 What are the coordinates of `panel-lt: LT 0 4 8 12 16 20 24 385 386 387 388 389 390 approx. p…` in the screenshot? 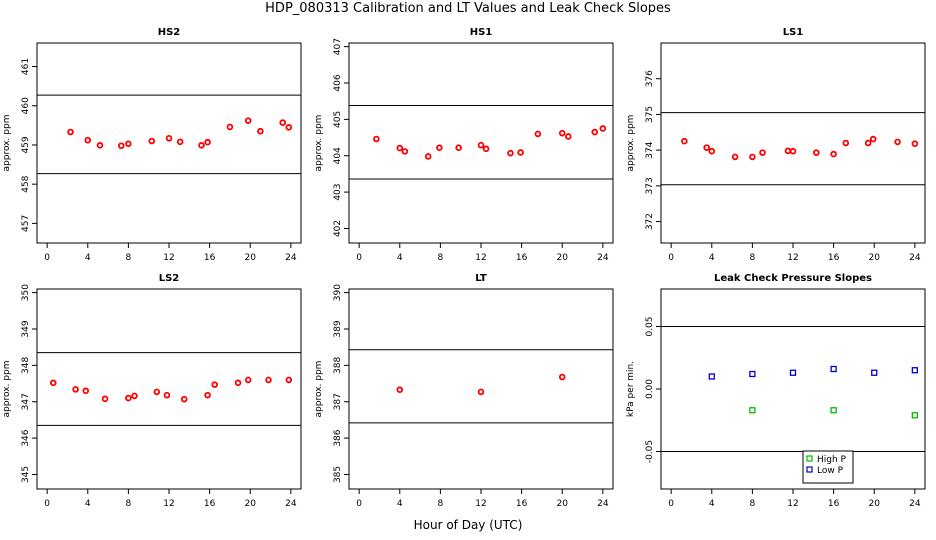 It's located at (464, 391).